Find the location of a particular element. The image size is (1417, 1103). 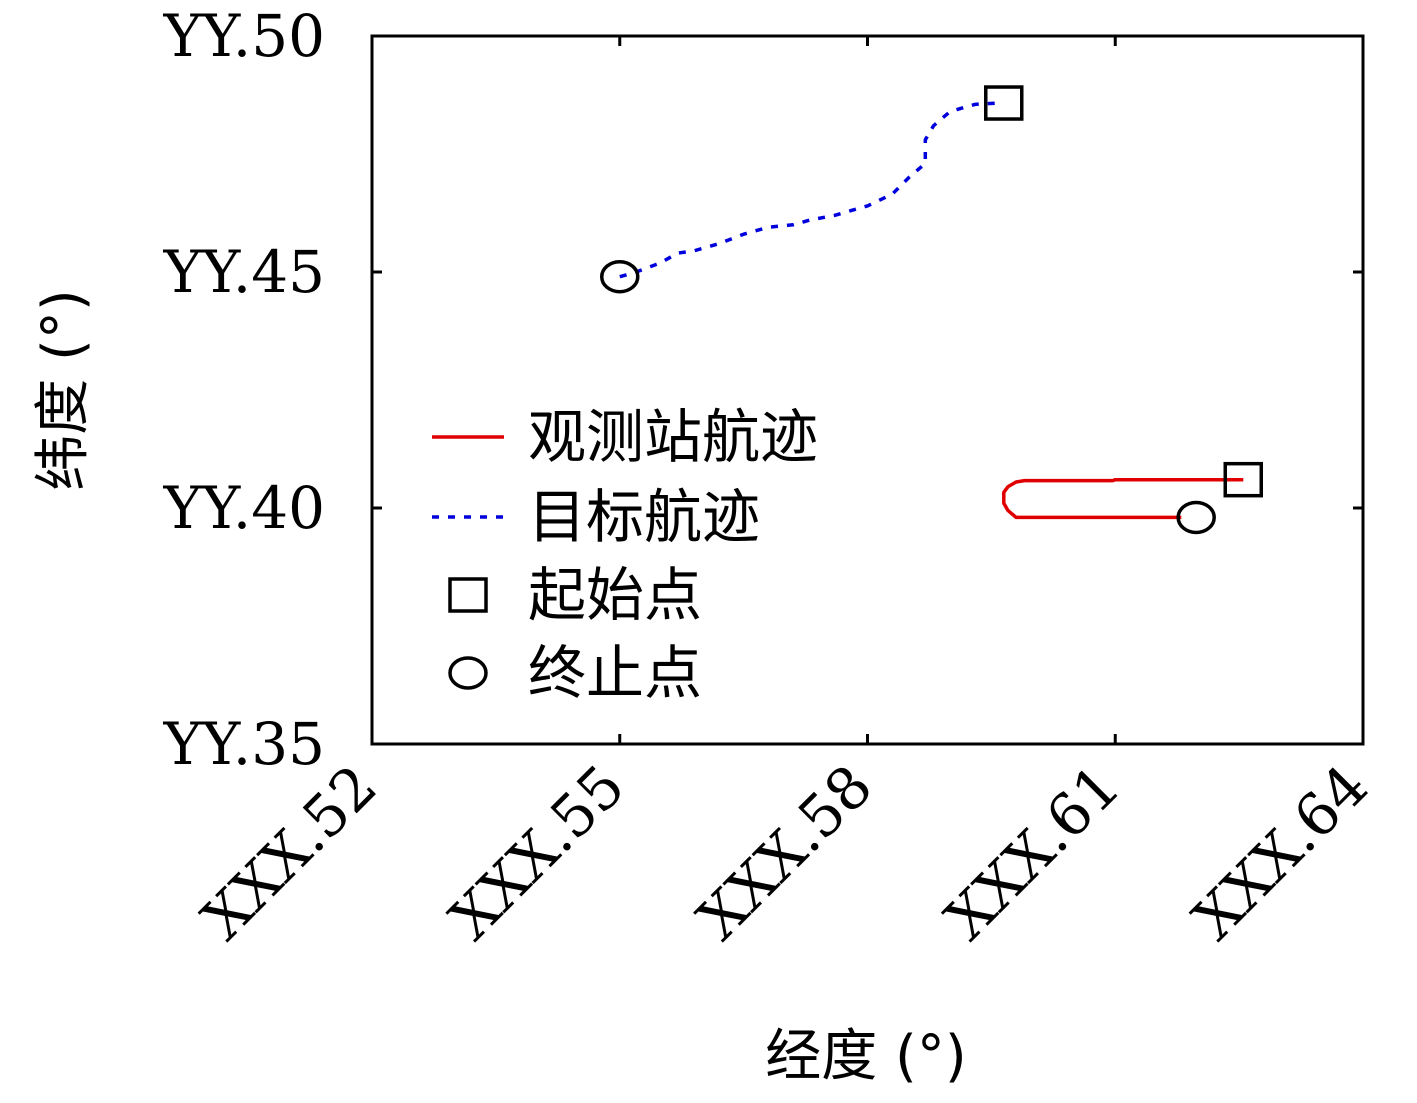

x-axis-label: 经度 (°) is located at coordinates (866, 1056).